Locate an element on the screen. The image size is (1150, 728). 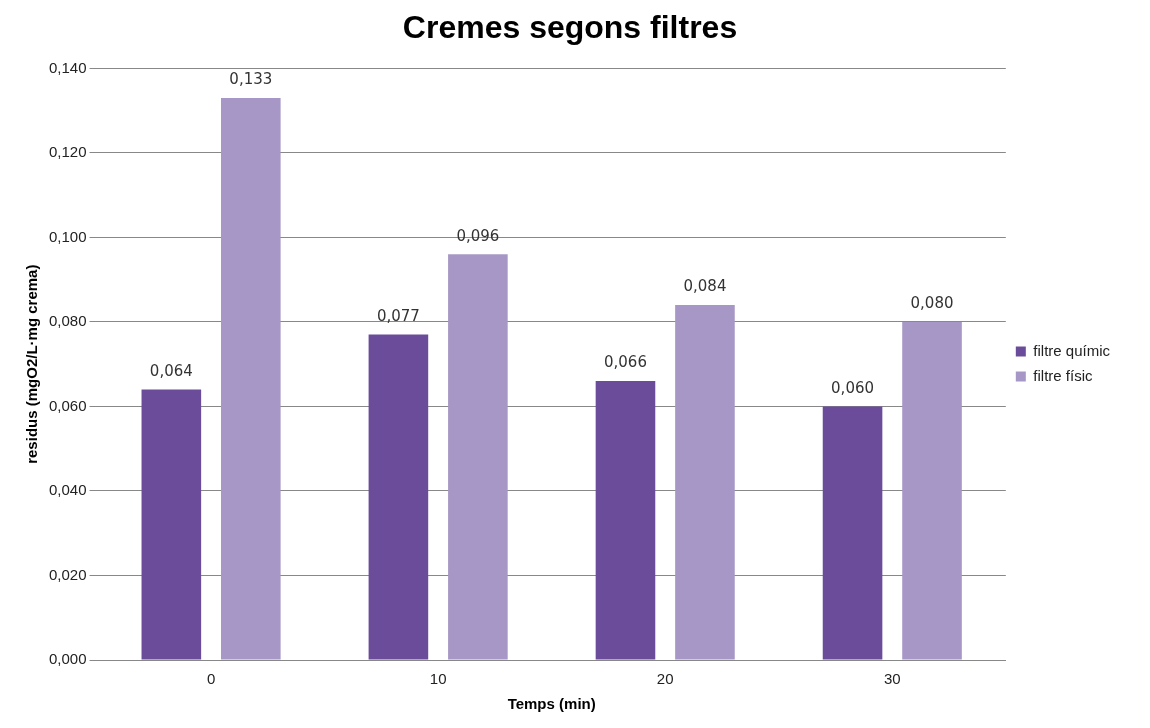
data-label: 0,060 is located at coordinates (853, 387).